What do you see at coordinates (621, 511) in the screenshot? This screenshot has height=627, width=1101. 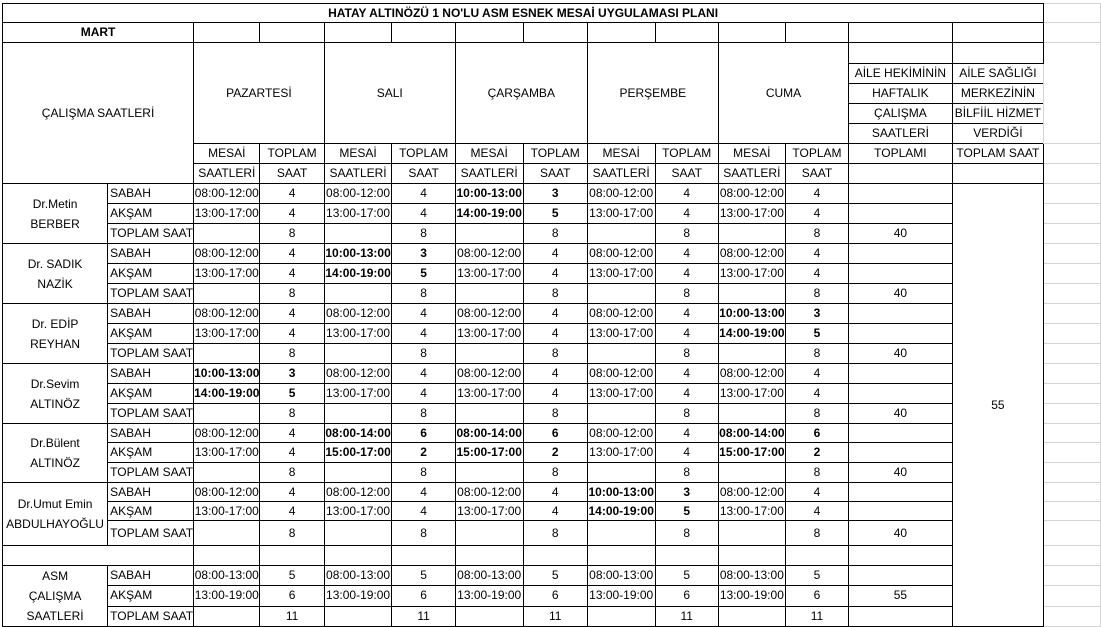 I see `shift-time: 14:00-19:00` at bounding box center [621, 511].